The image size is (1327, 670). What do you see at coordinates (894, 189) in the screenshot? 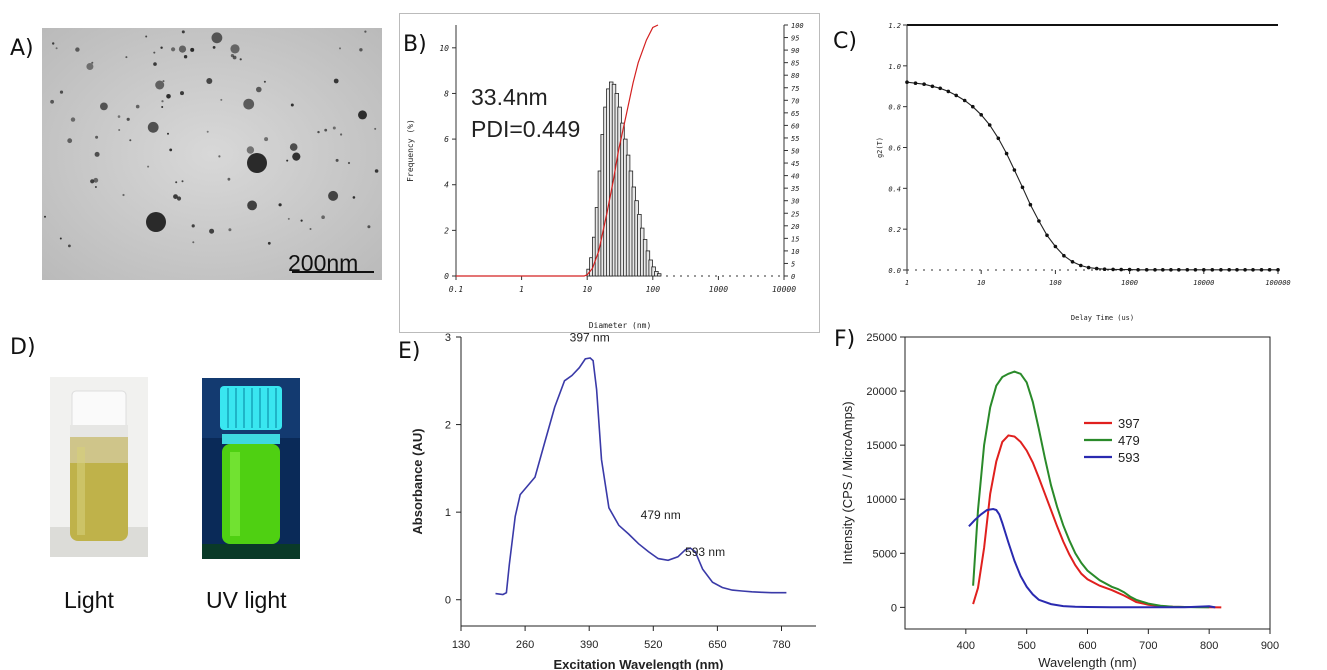
I see `y-tick-label: 0.4` at bounding box center [894, 189].